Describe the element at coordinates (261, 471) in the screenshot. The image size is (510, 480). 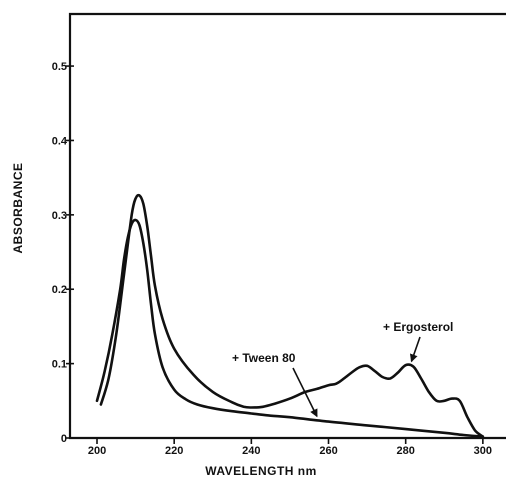
I see `x-axis-title: WAVELENGTH nm` at that location.